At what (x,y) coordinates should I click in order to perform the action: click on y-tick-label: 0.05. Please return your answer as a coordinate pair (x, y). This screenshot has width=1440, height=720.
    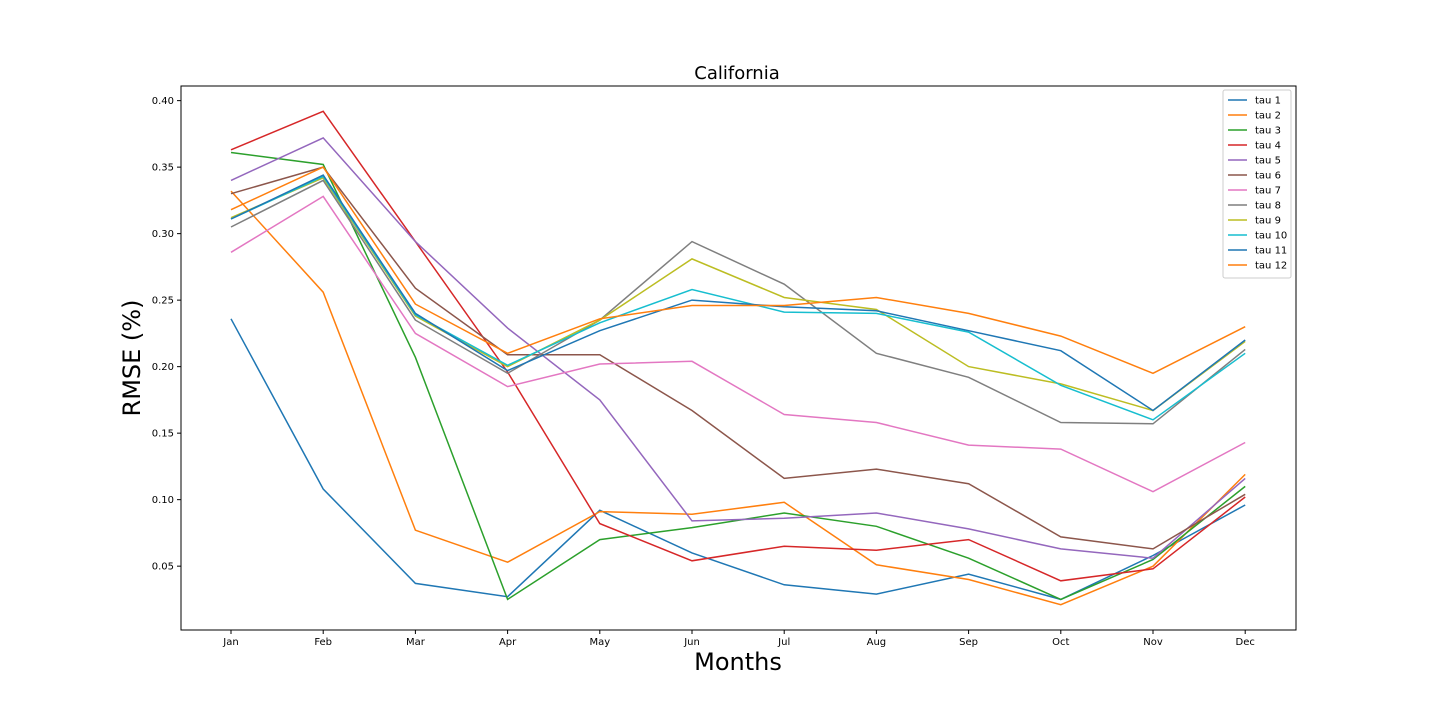
    Looking at the image, I should click on (163, 567).